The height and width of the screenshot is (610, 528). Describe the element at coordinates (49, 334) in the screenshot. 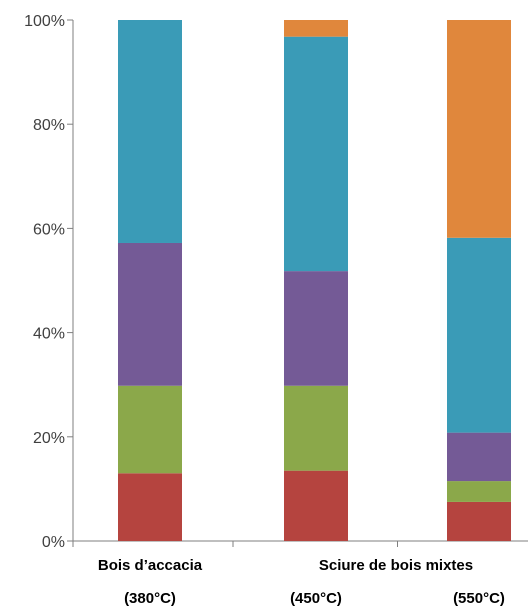

I see `y-tick-label: 40%` at that location.